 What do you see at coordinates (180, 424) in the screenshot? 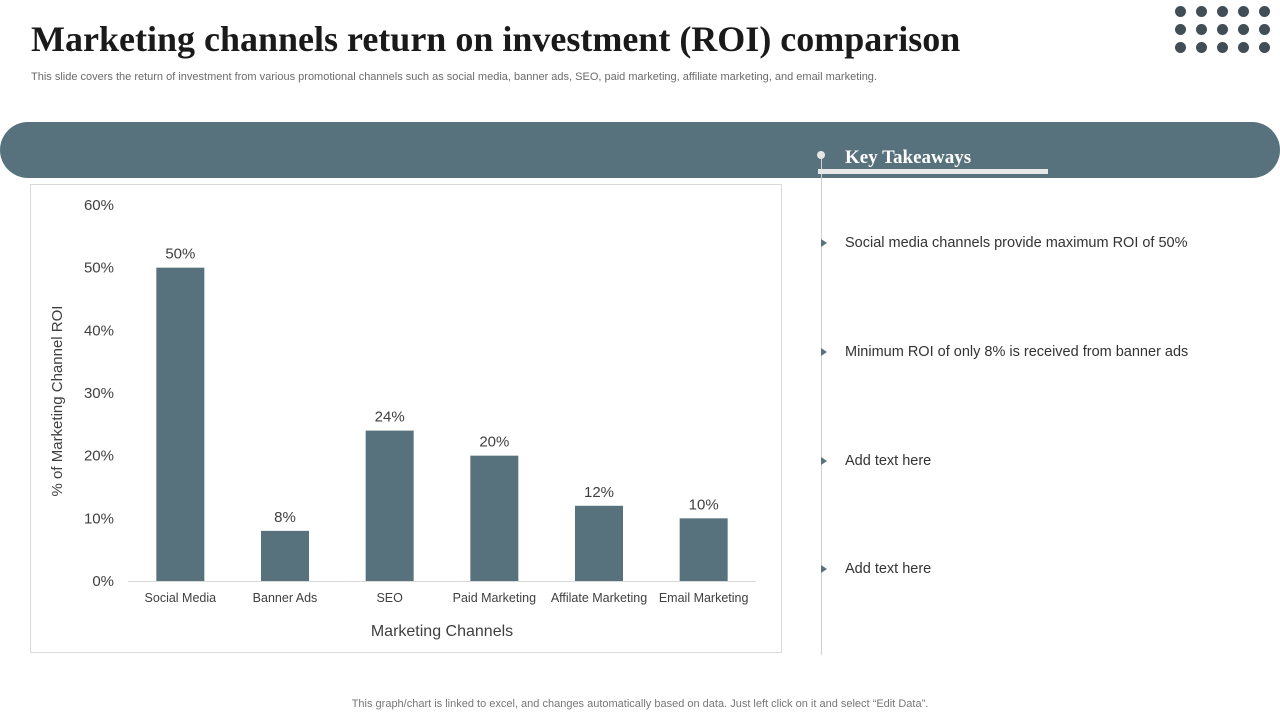
I see `bar-social-media` at bounding box center [180, 424].